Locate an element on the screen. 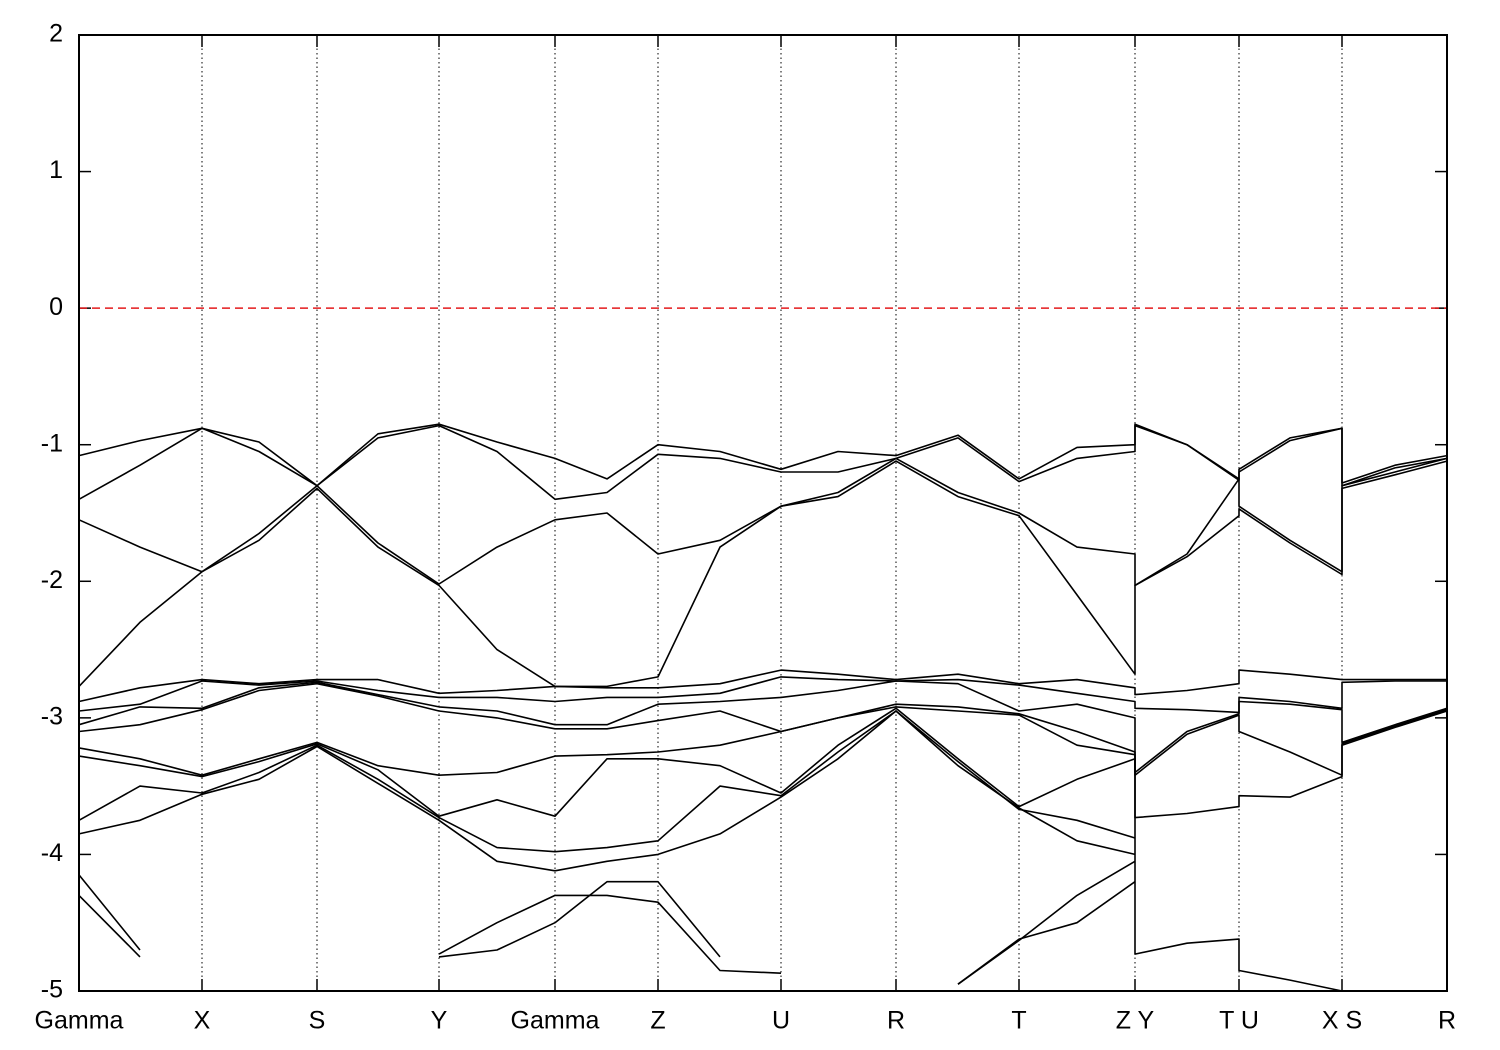  x-tick-label: Z Y is located at coordinates (1135, 1021).